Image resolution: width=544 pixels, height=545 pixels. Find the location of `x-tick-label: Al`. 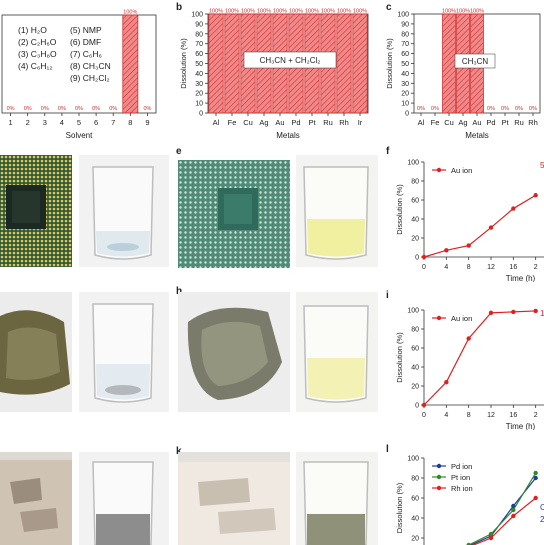

x-tick-label: Al is located at coordinates (421, 122).